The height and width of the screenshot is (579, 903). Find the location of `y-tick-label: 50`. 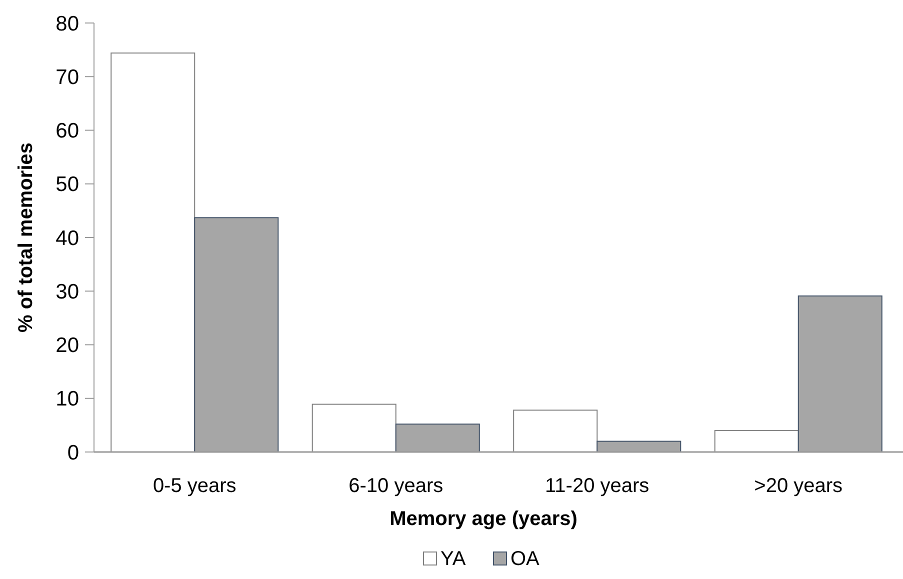

y-tick-label: 50 is located at coordinates (67, 184).